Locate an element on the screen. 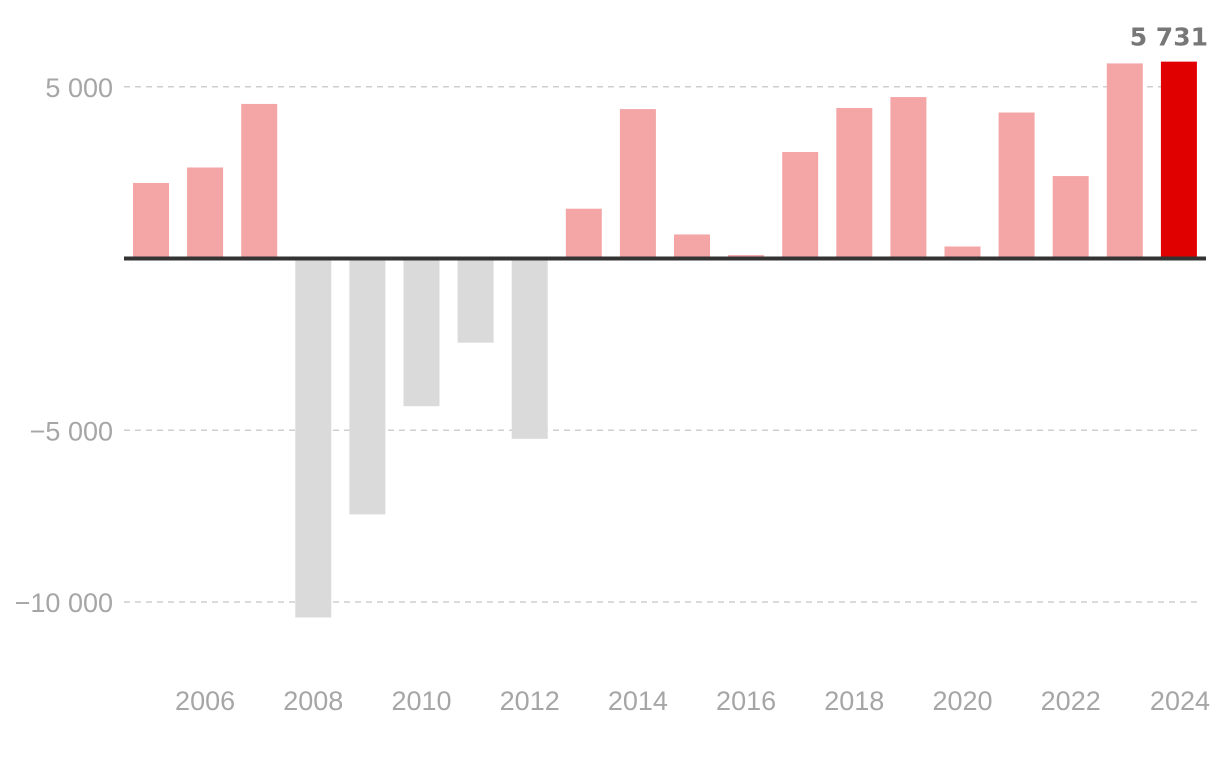  y-axis-tick-labels: 5 000 −5 000 −10 000 is located at coordinates (64, 345).